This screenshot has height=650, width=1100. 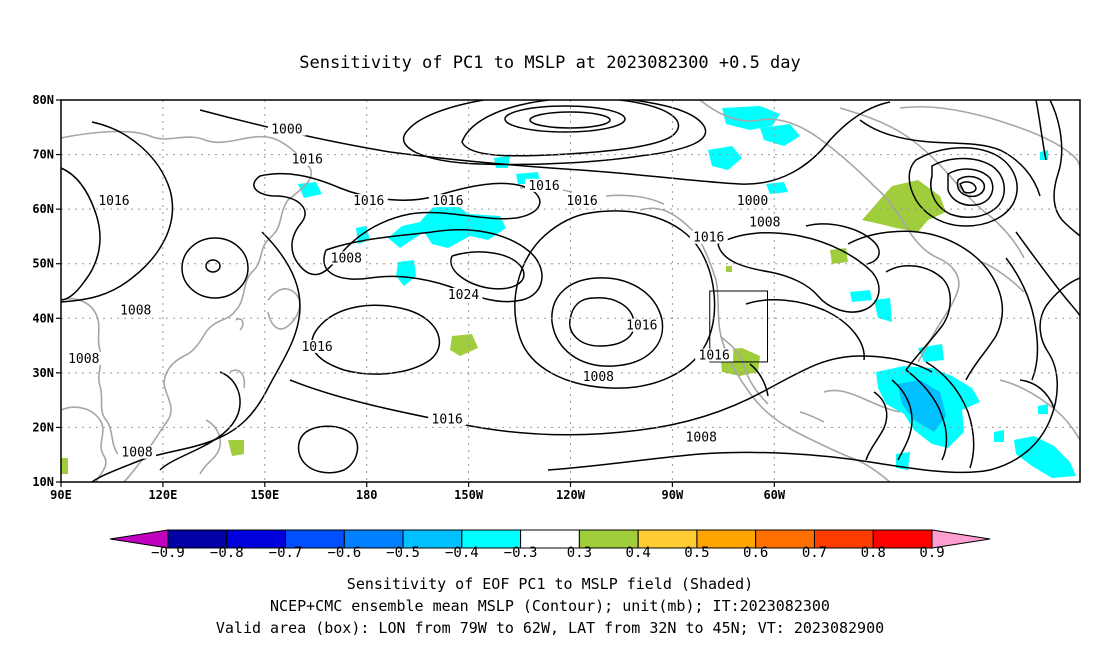 I want to click on colorbar-label: 0.4, so click(x=638, y=553).